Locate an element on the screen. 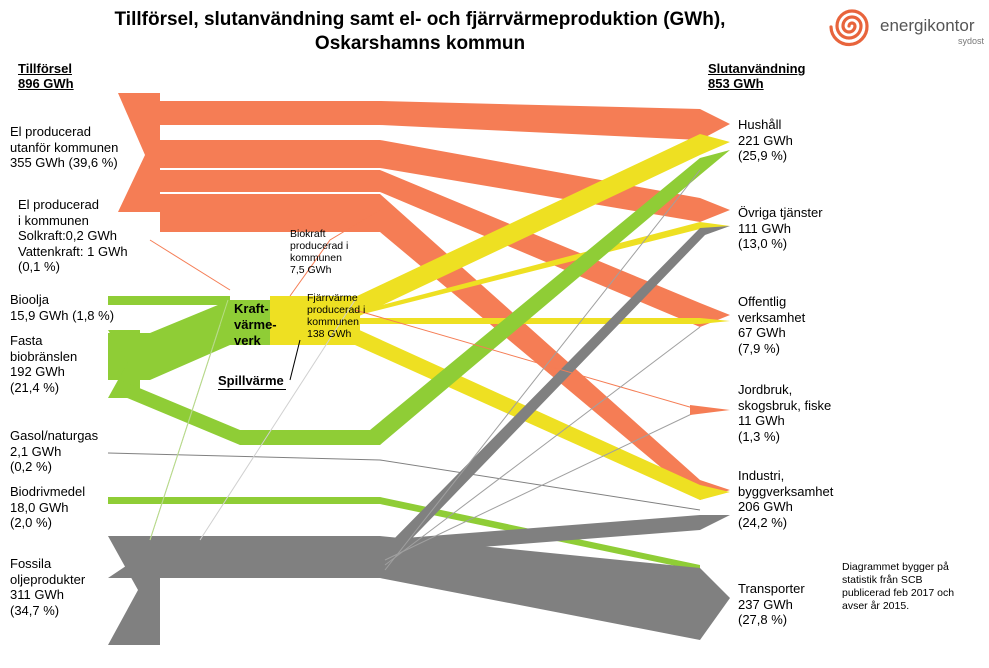  label-line: skogsbruk, fiske is located at coordinates (785, 405).